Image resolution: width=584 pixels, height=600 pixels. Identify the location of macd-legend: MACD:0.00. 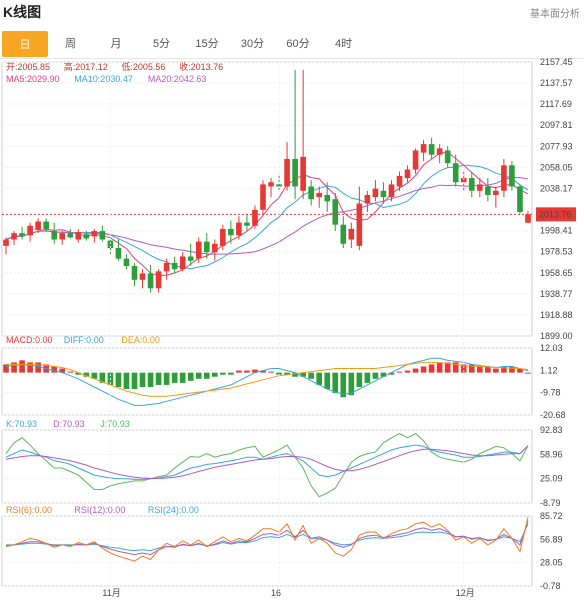
(29, 340).